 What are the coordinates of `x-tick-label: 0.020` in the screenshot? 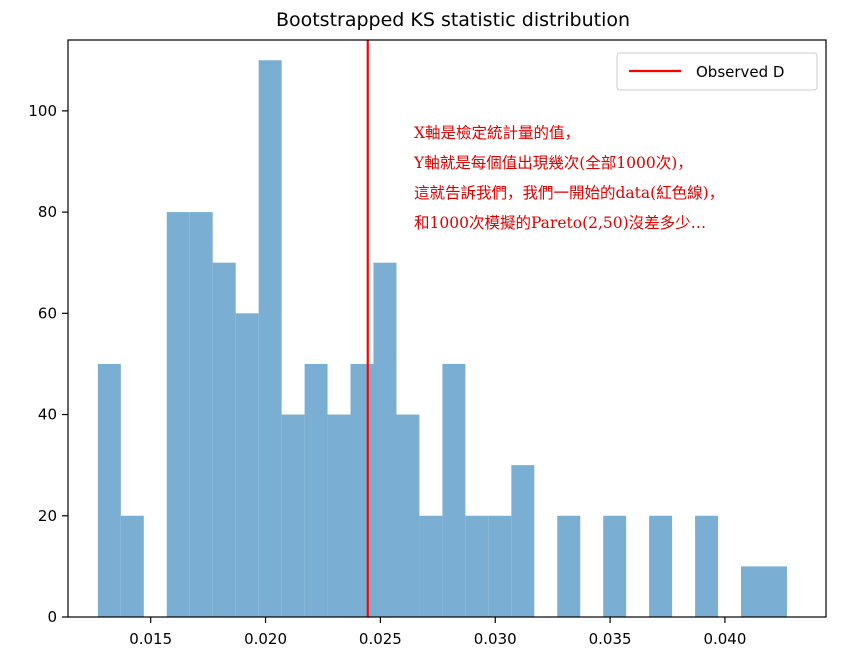 It's located at (265, 639).